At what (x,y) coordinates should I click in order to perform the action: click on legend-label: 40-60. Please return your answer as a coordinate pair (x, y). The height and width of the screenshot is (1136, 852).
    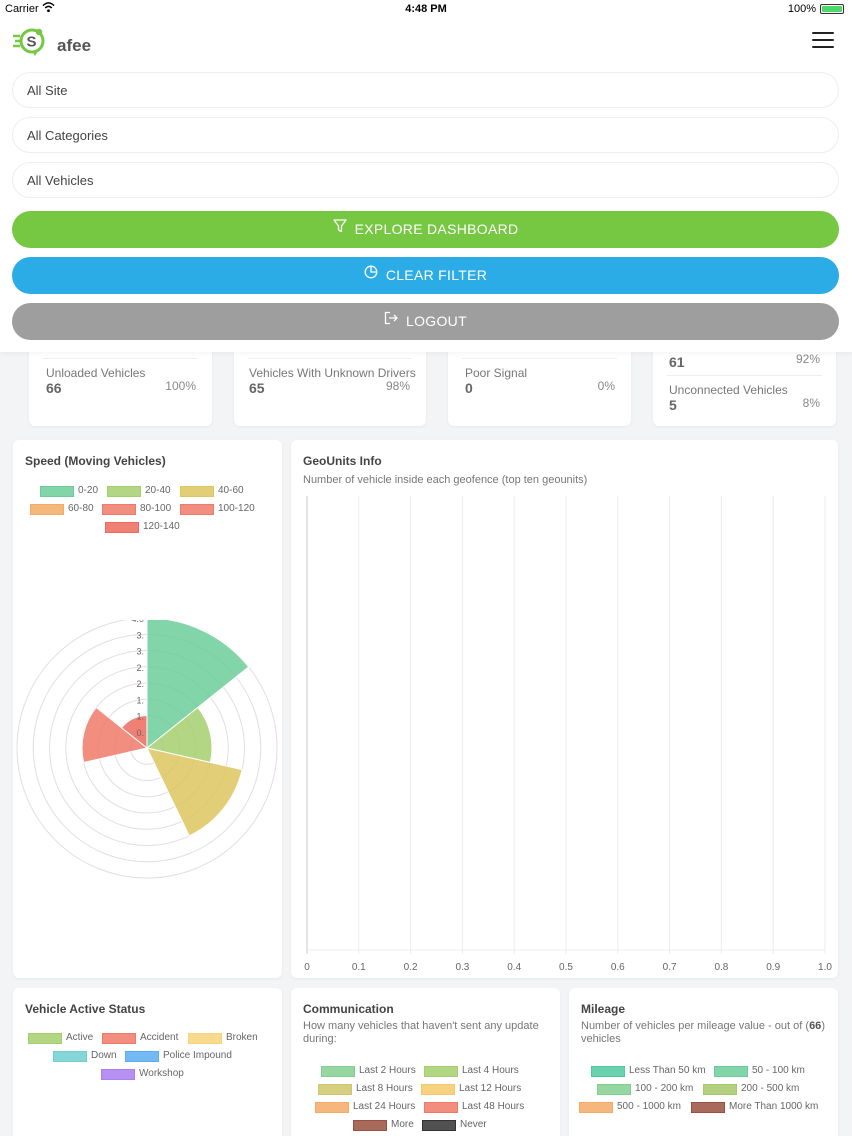
    Looking at the image, I should click on (231, 490).